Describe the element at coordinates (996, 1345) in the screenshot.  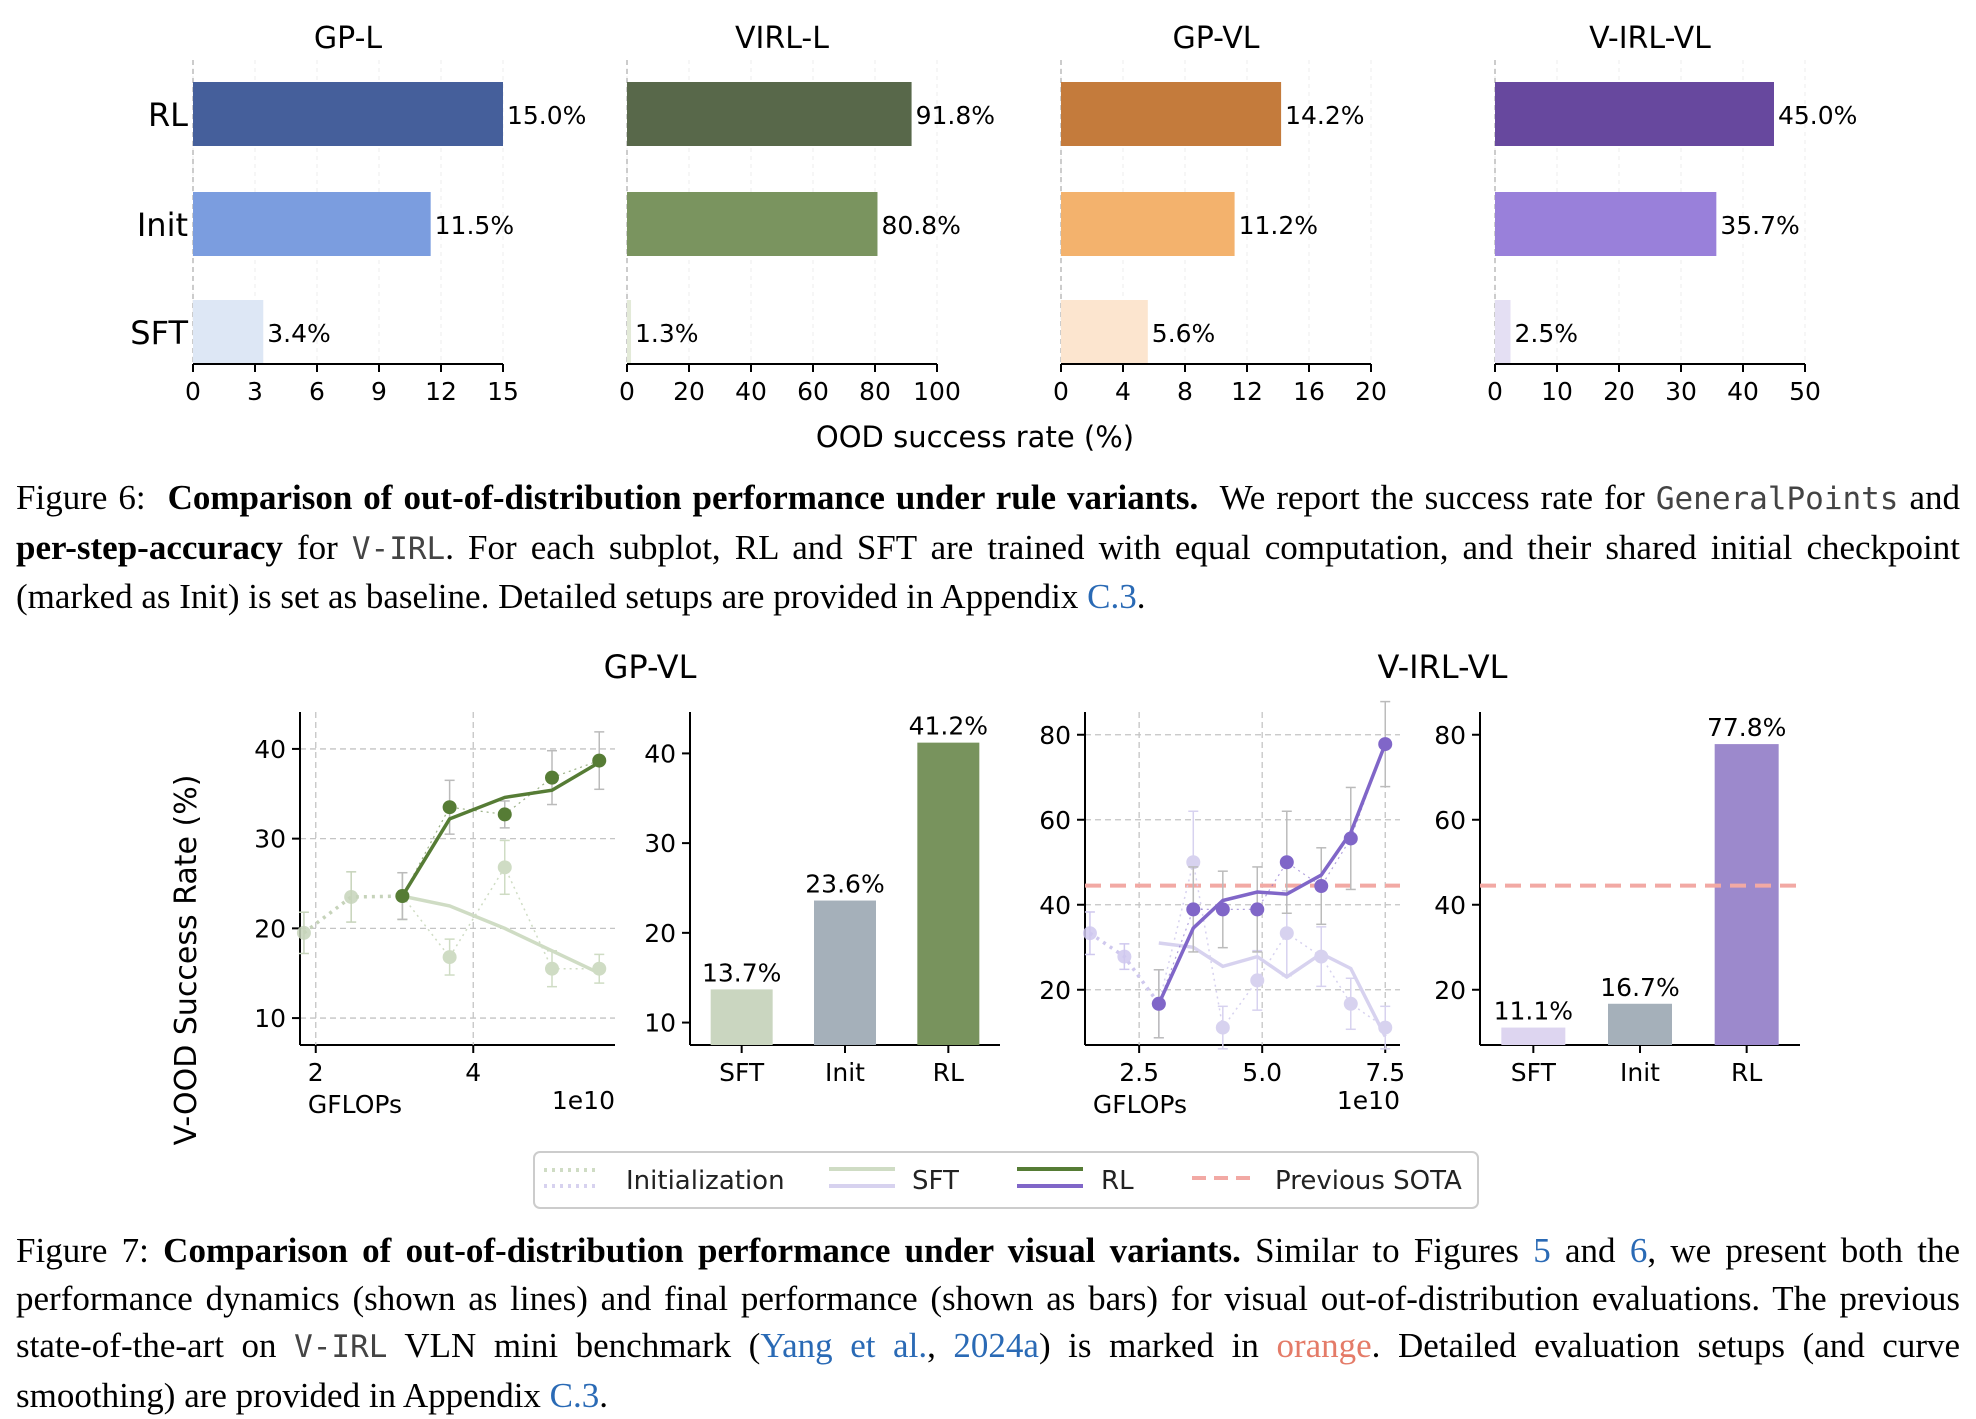
I see `citation-year-link: 2024a` at that location.